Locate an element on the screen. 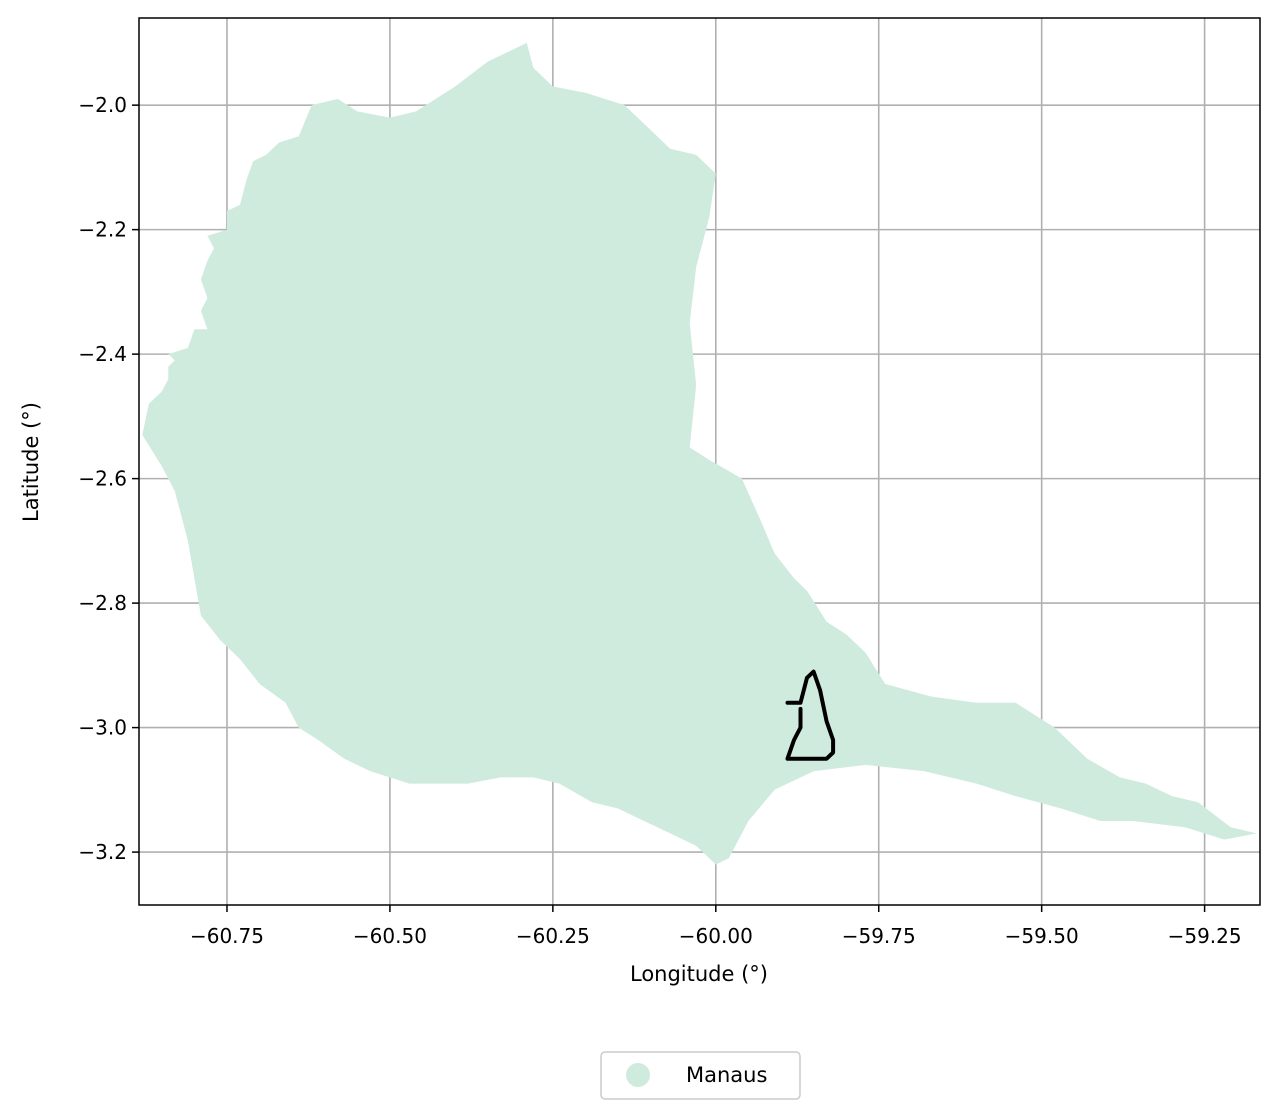 This screenshot has height=1119, width=1279. legend-swatch is located at coordinates (638, 1075).